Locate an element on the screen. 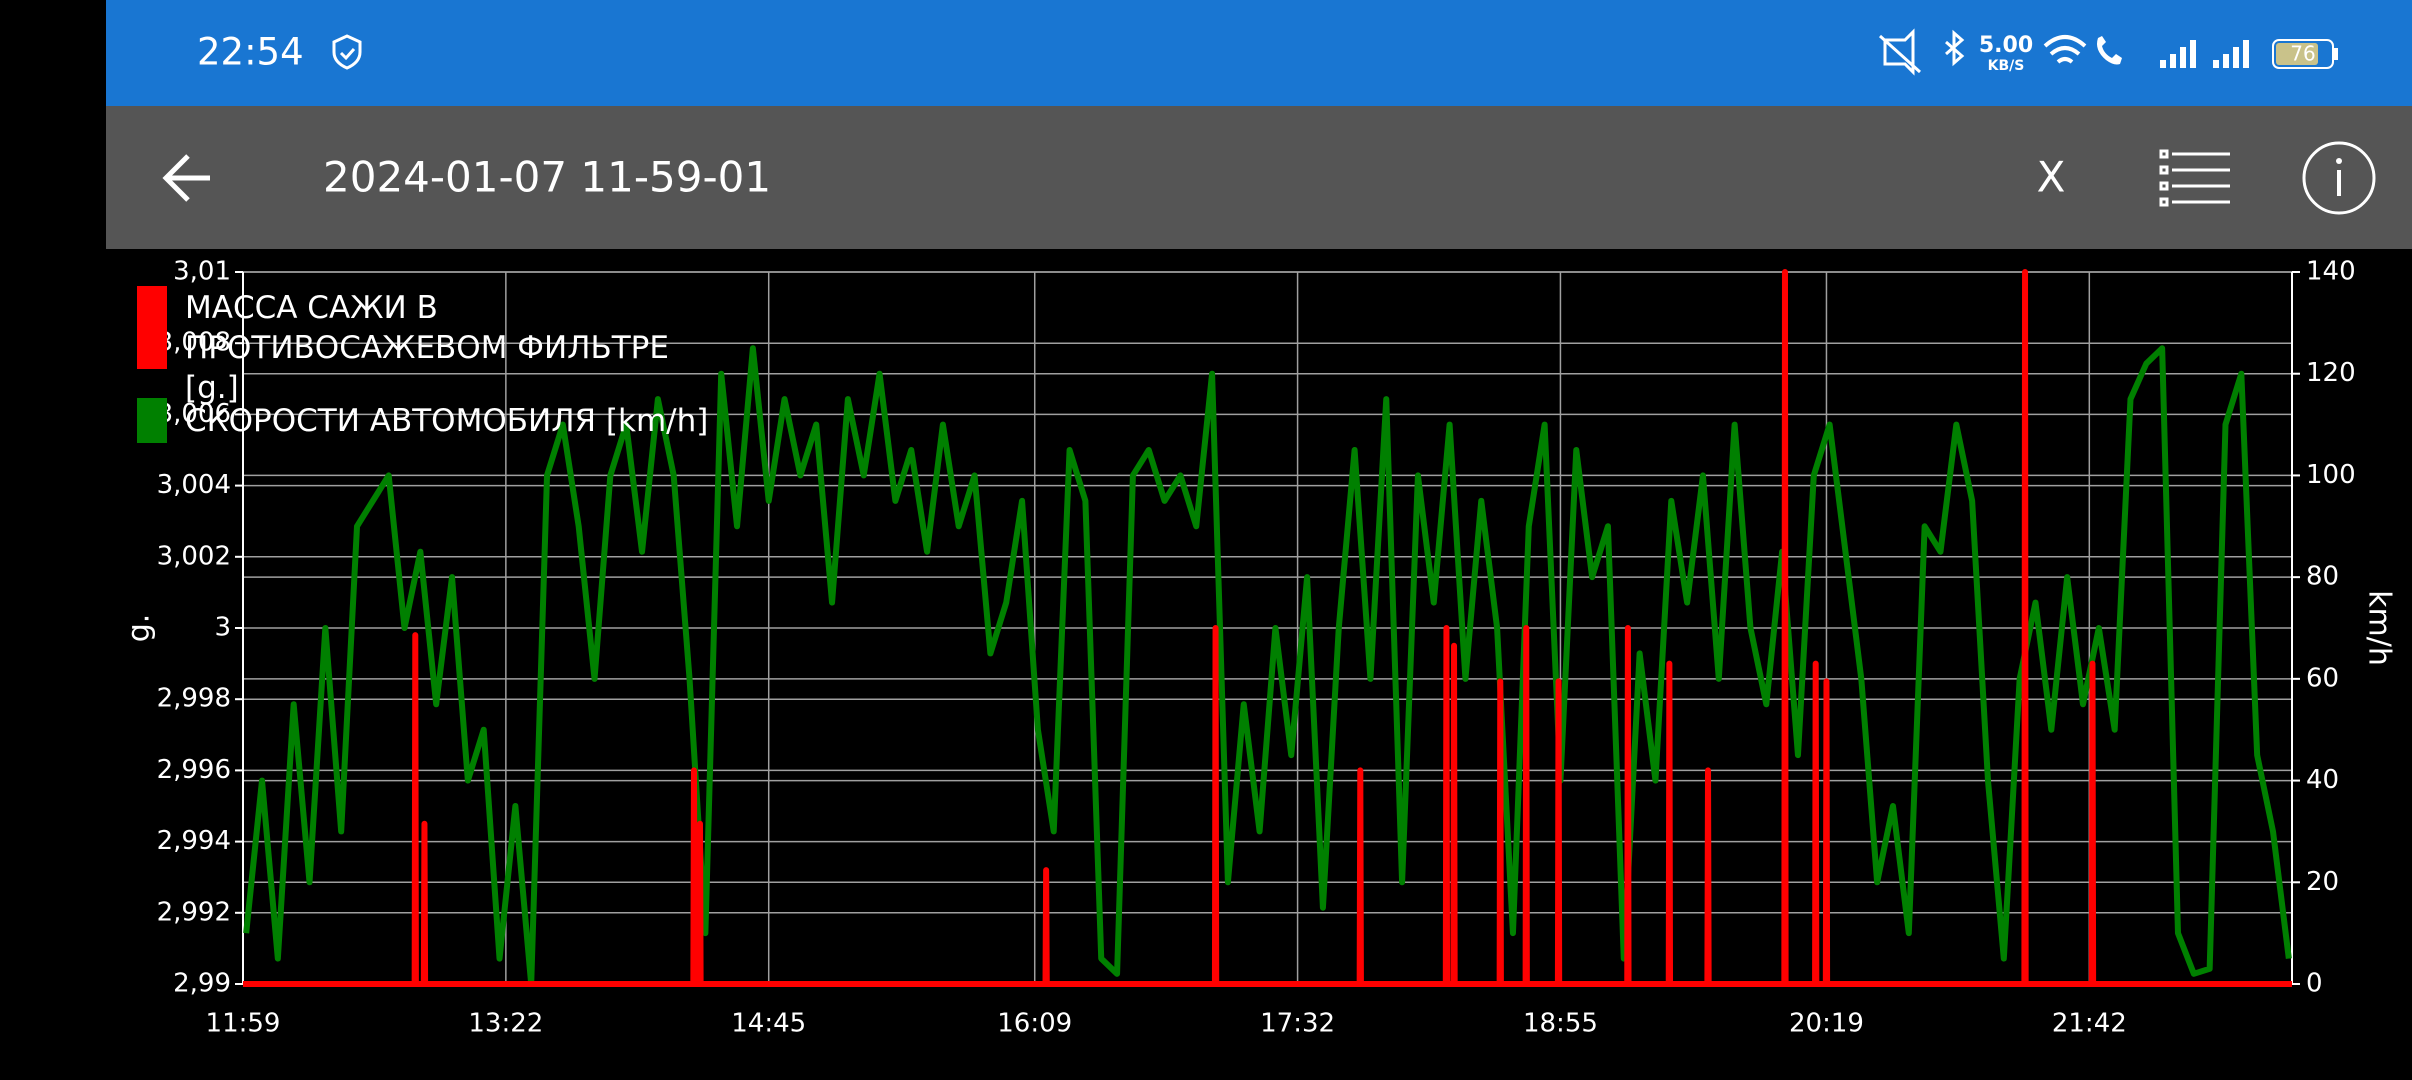 The image size is (2412, 1080). info-button is located at coordinates (2339, 178).